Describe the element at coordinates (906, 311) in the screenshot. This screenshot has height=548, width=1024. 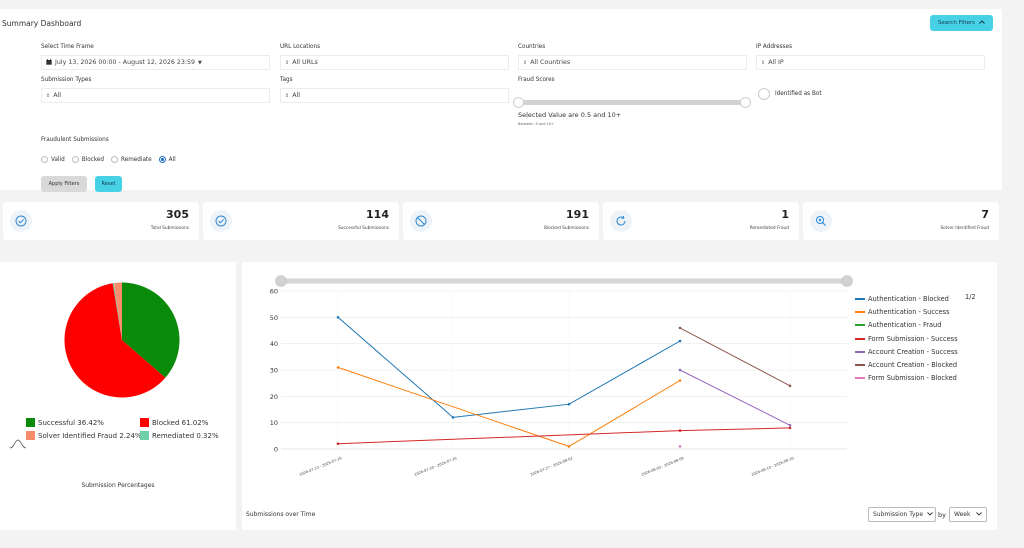
I see `legend-item-authentication-success: Authentication - Success` at that location.